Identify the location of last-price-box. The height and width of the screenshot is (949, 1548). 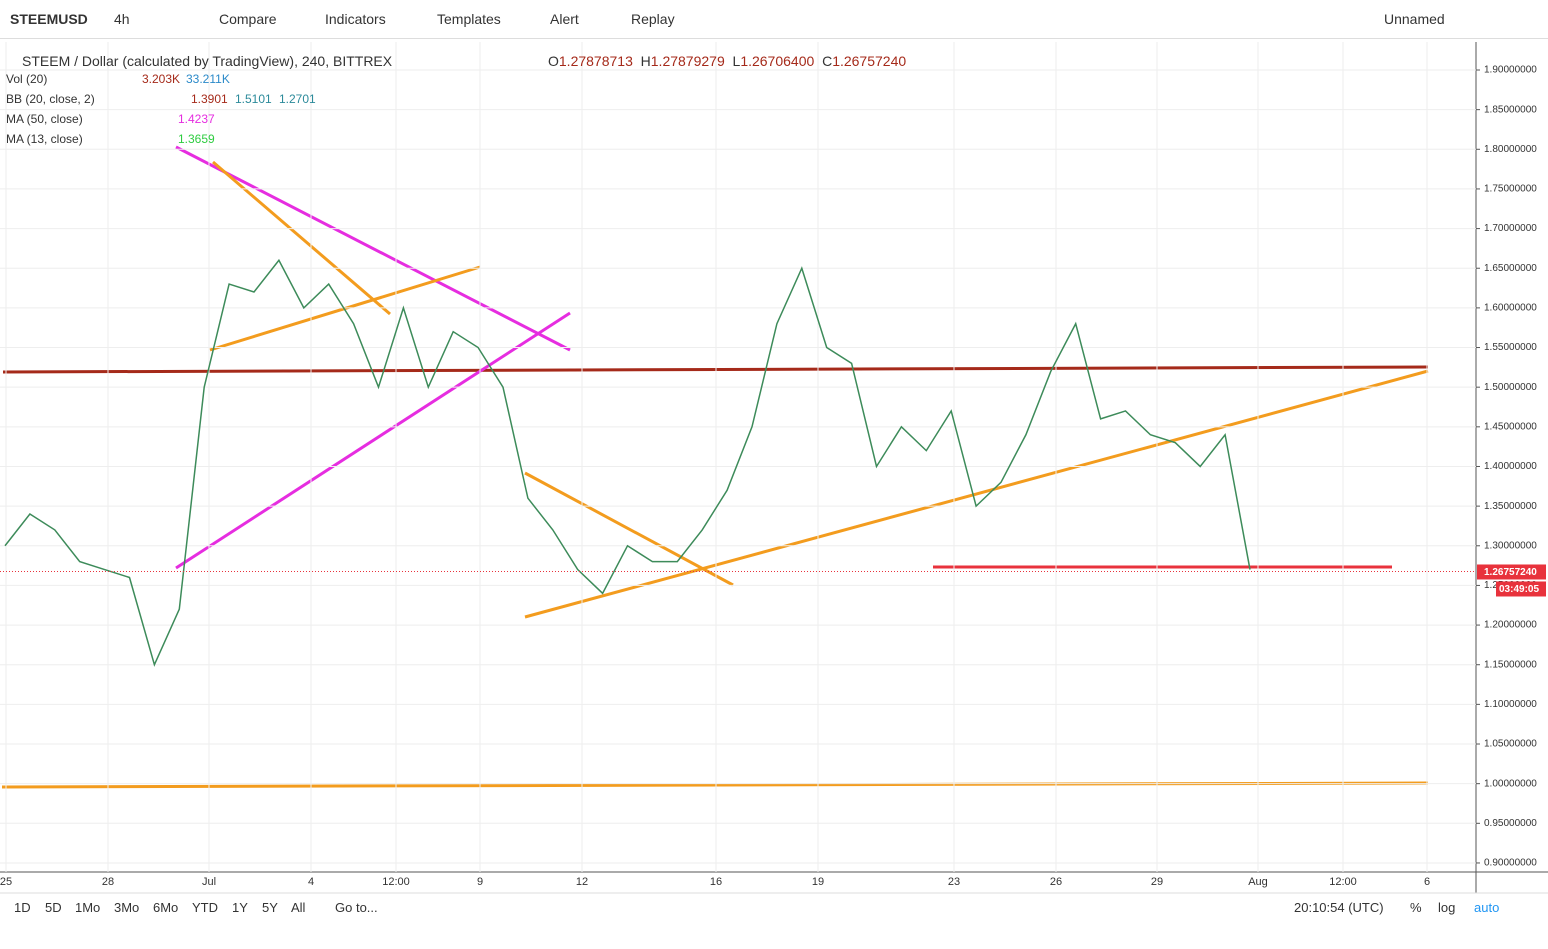
(1511, 572).